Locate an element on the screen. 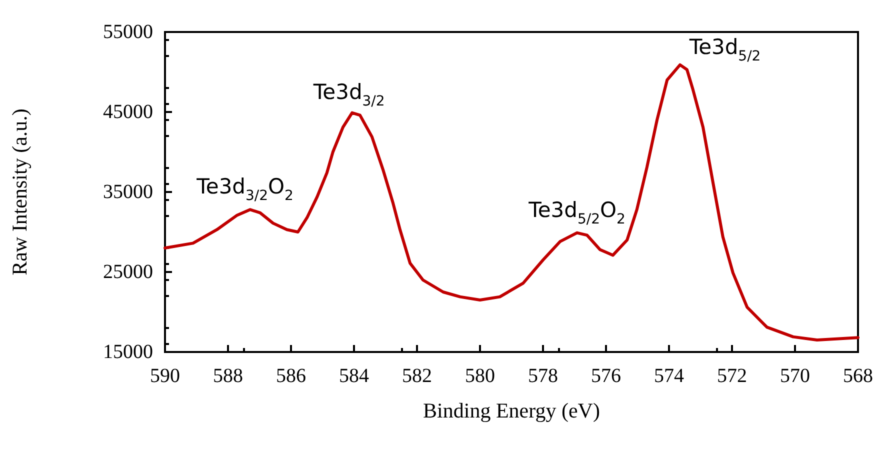 Image resolution: width=883 pixels, height=452 pixels. x-tick-label: 582 is located at coordinates (417, 376).